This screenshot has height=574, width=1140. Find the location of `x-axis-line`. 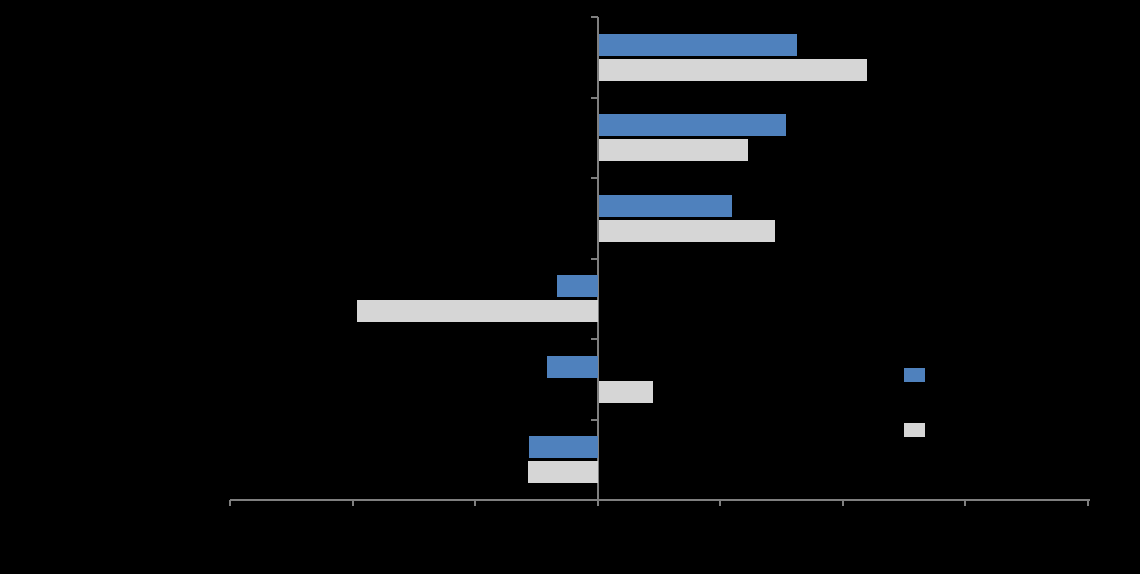

x-axis-line is located at coordinates (660, 500).